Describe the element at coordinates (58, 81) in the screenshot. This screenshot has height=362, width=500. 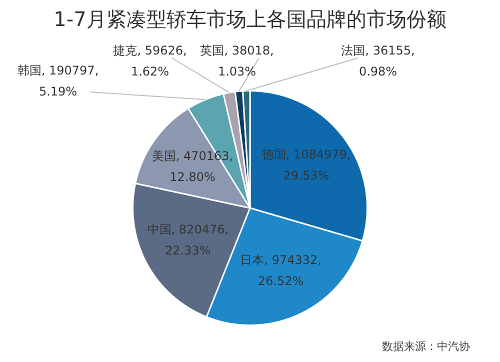
I see `slice-label: 韩国, 190797, 5.19%` at that location.